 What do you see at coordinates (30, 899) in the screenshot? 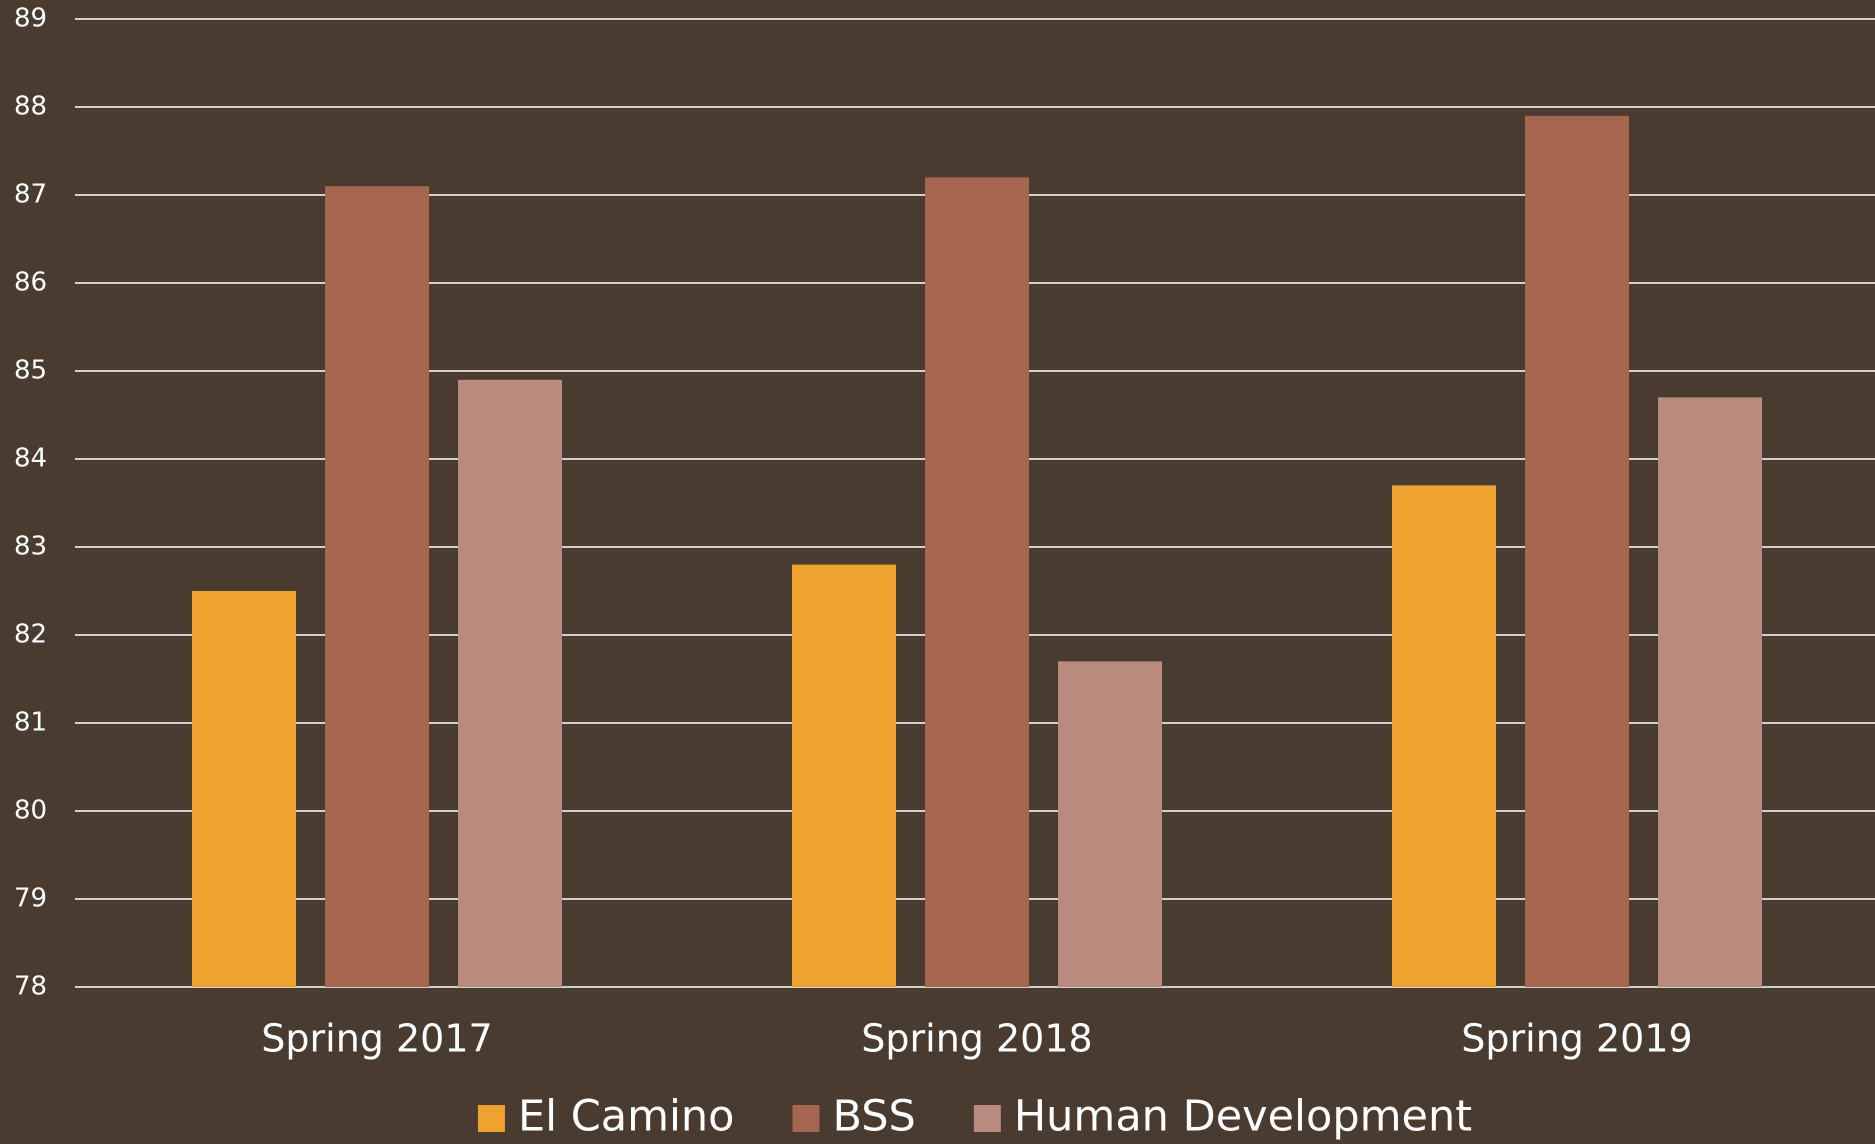
I see `y-tick-label: 79` at bounding box center [30, 899].